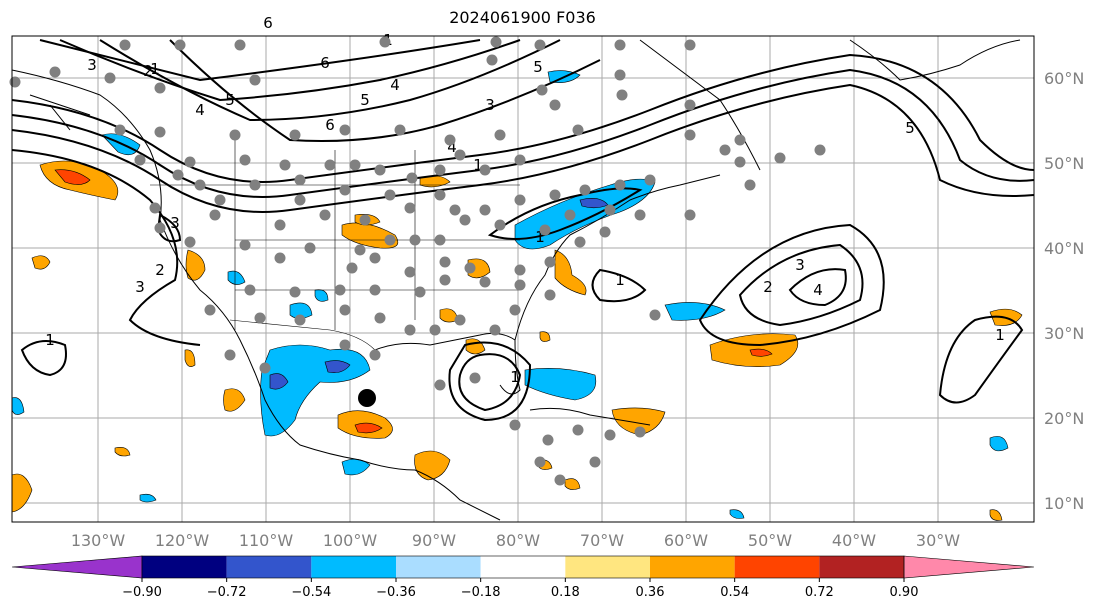  Describe the element at coordinates (518, 540) in the screenshot. I see `longitude-tick-label: 80°W` at that location.